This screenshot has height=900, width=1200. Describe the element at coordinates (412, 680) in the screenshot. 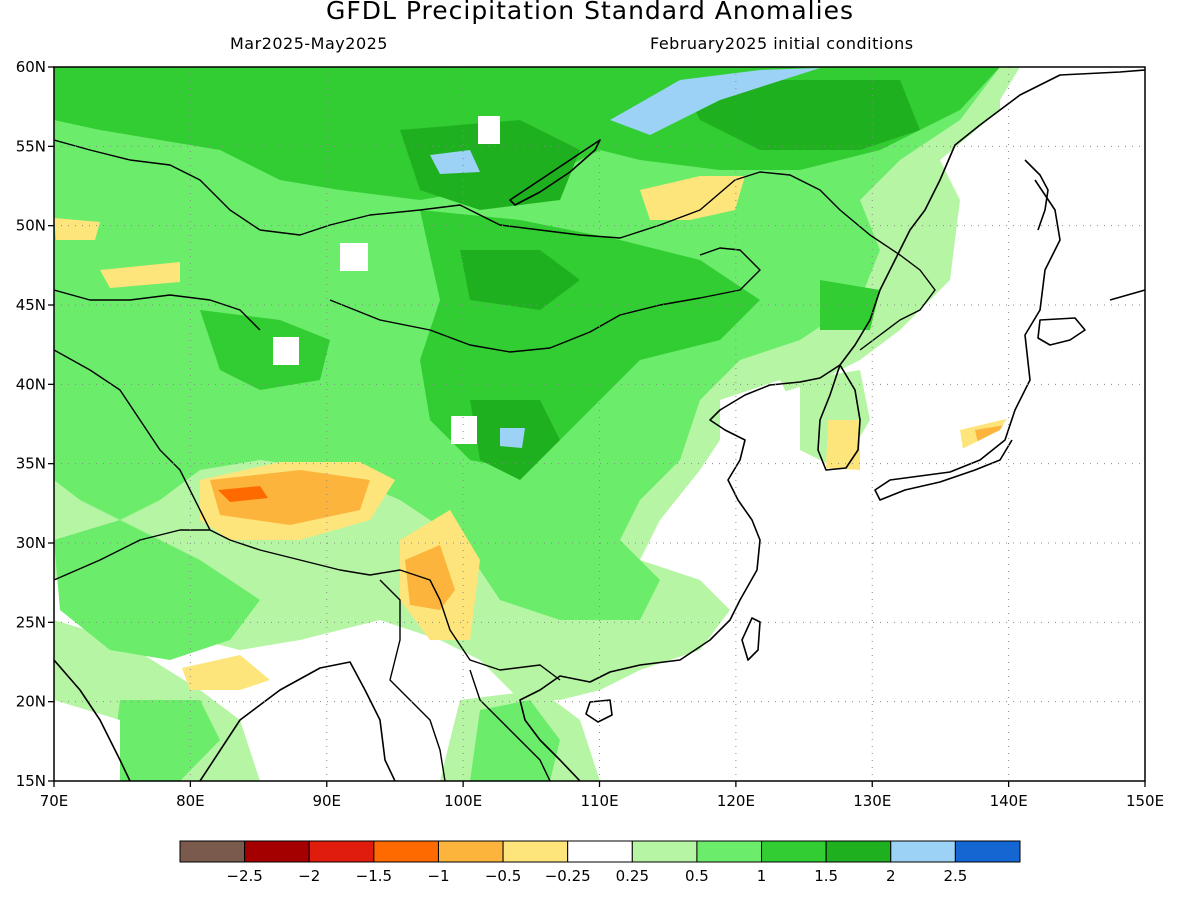

I see `border-burma` at that location.